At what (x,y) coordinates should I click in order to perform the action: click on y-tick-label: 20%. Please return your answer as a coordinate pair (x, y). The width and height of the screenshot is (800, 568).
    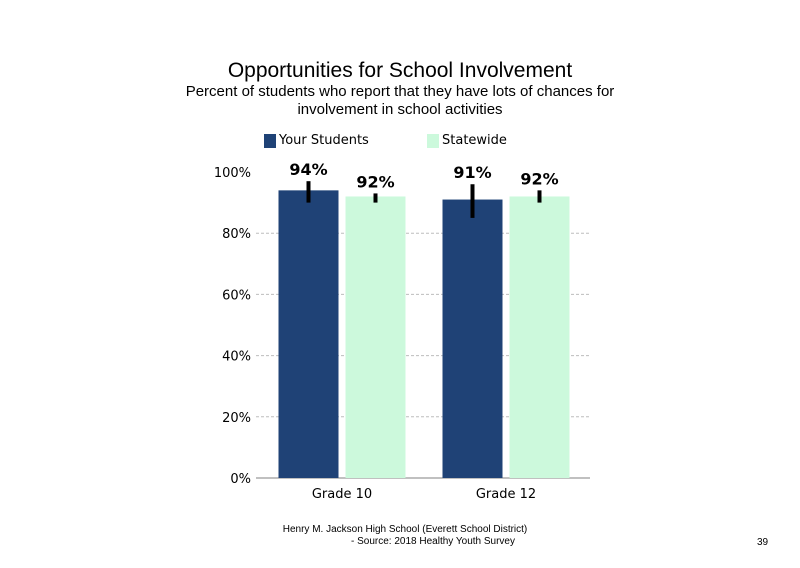
    Looking at the image, I should click on (236, 418).